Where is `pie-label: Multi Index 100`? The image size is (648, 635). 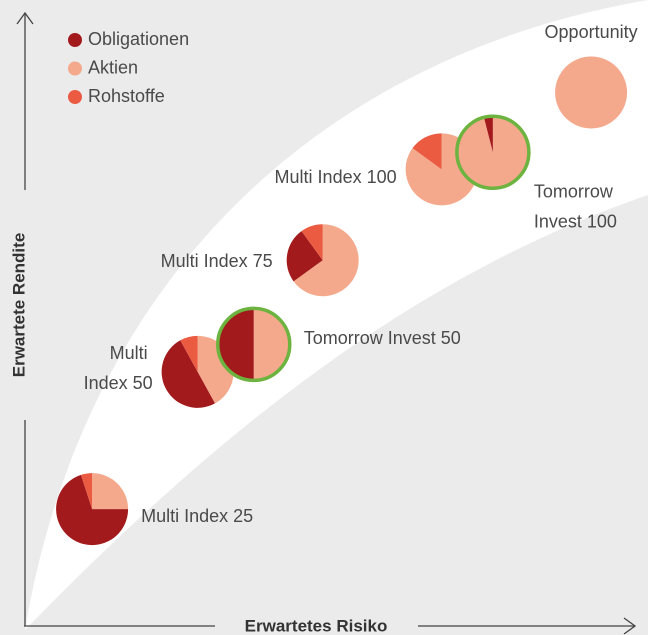 pie-label: Multi Index 100 is located at coordinates (336, 177).